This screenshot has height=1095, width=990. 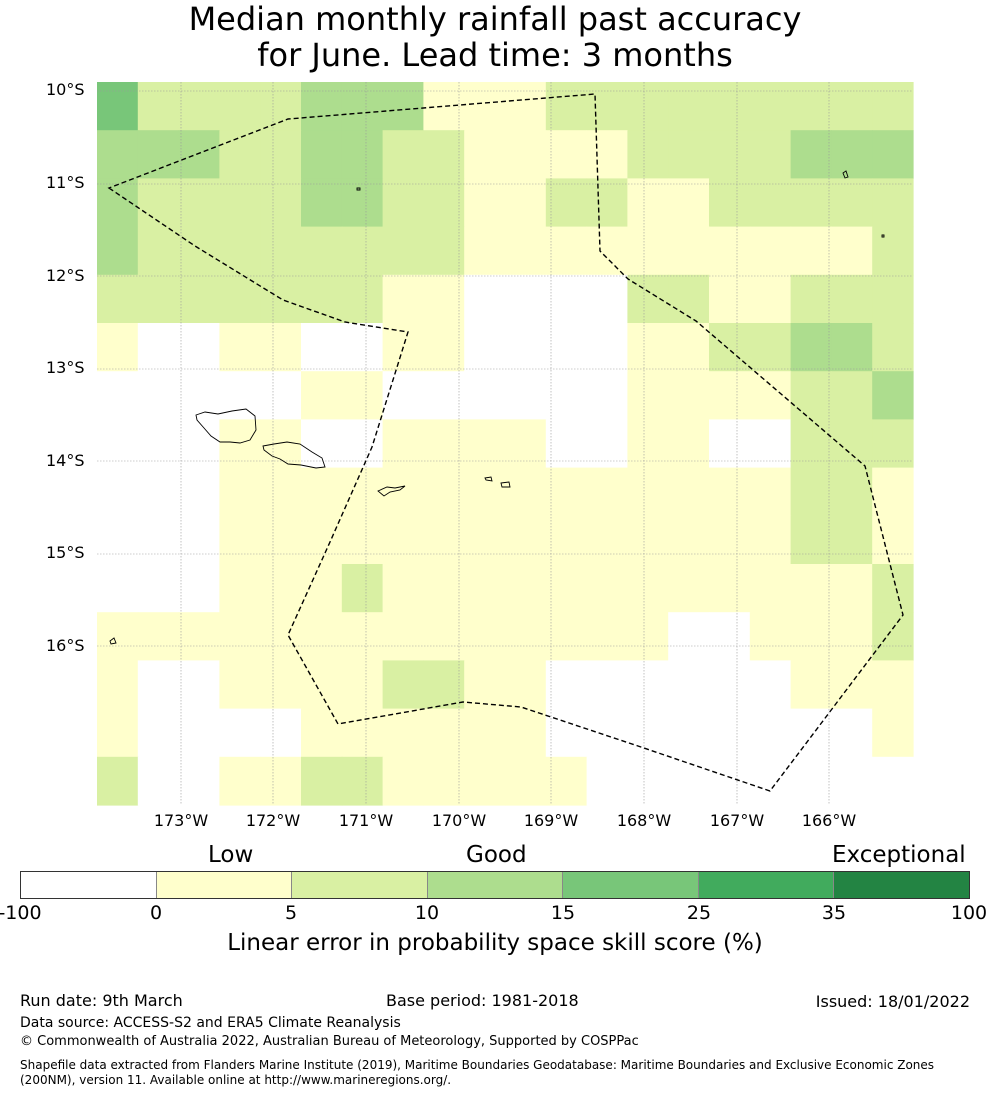 I want to click on lon-label: 166°W, so click(x=829, y=820).